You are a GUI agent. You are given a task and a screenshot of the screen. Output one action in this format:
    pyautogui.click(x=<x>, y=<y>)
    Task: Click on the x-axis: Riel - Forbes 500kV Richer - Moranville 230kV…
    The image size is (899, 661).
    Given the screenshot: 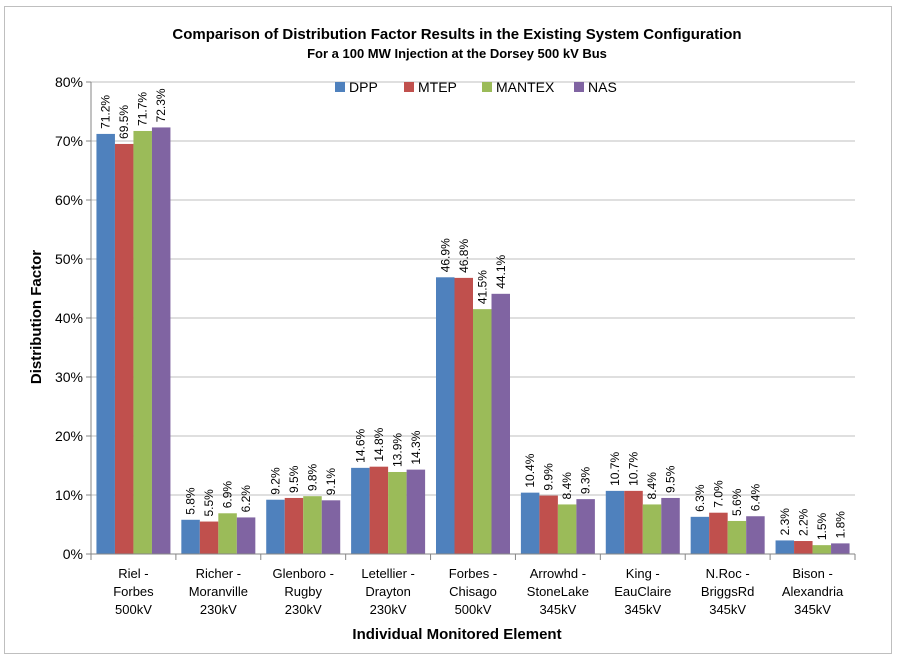 What is the action you would take?
    pyautogui.click(x=473, y=585)
    